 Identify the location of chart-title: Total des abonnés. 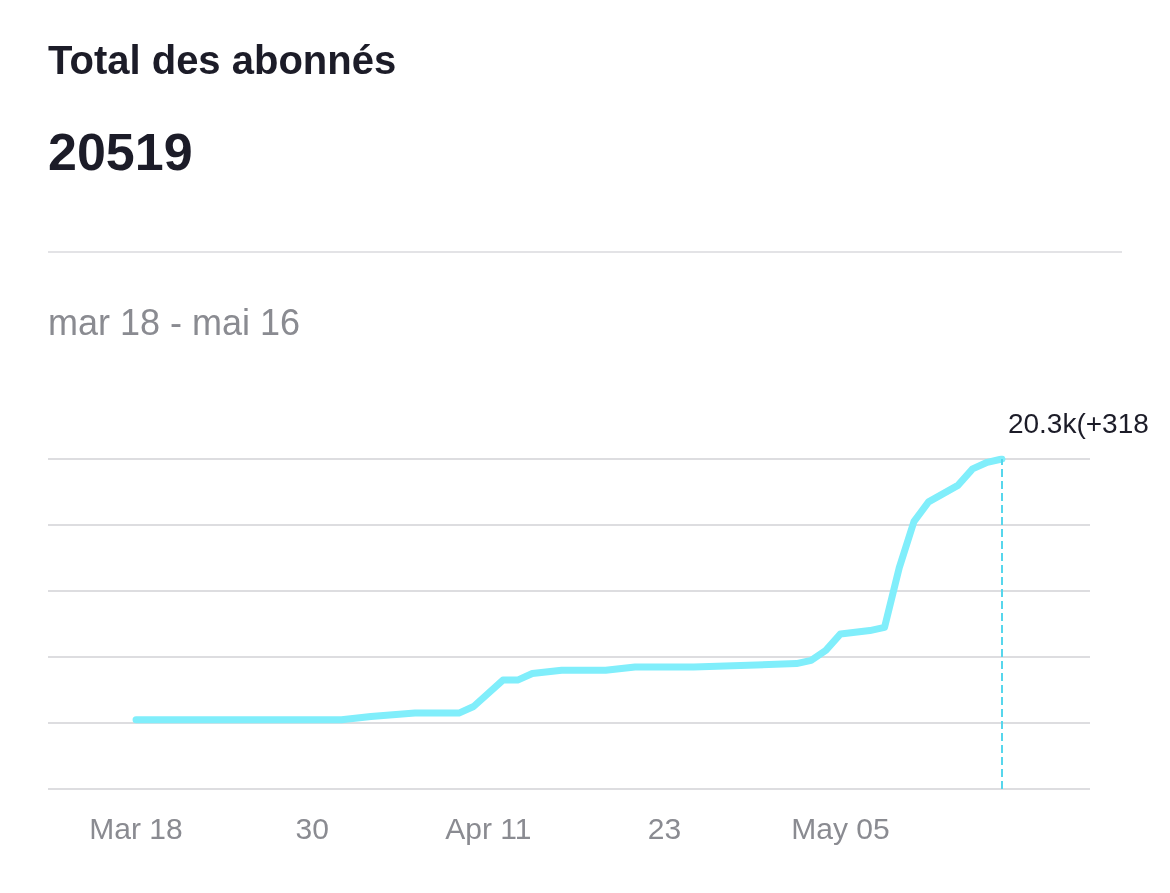
(222, 60).